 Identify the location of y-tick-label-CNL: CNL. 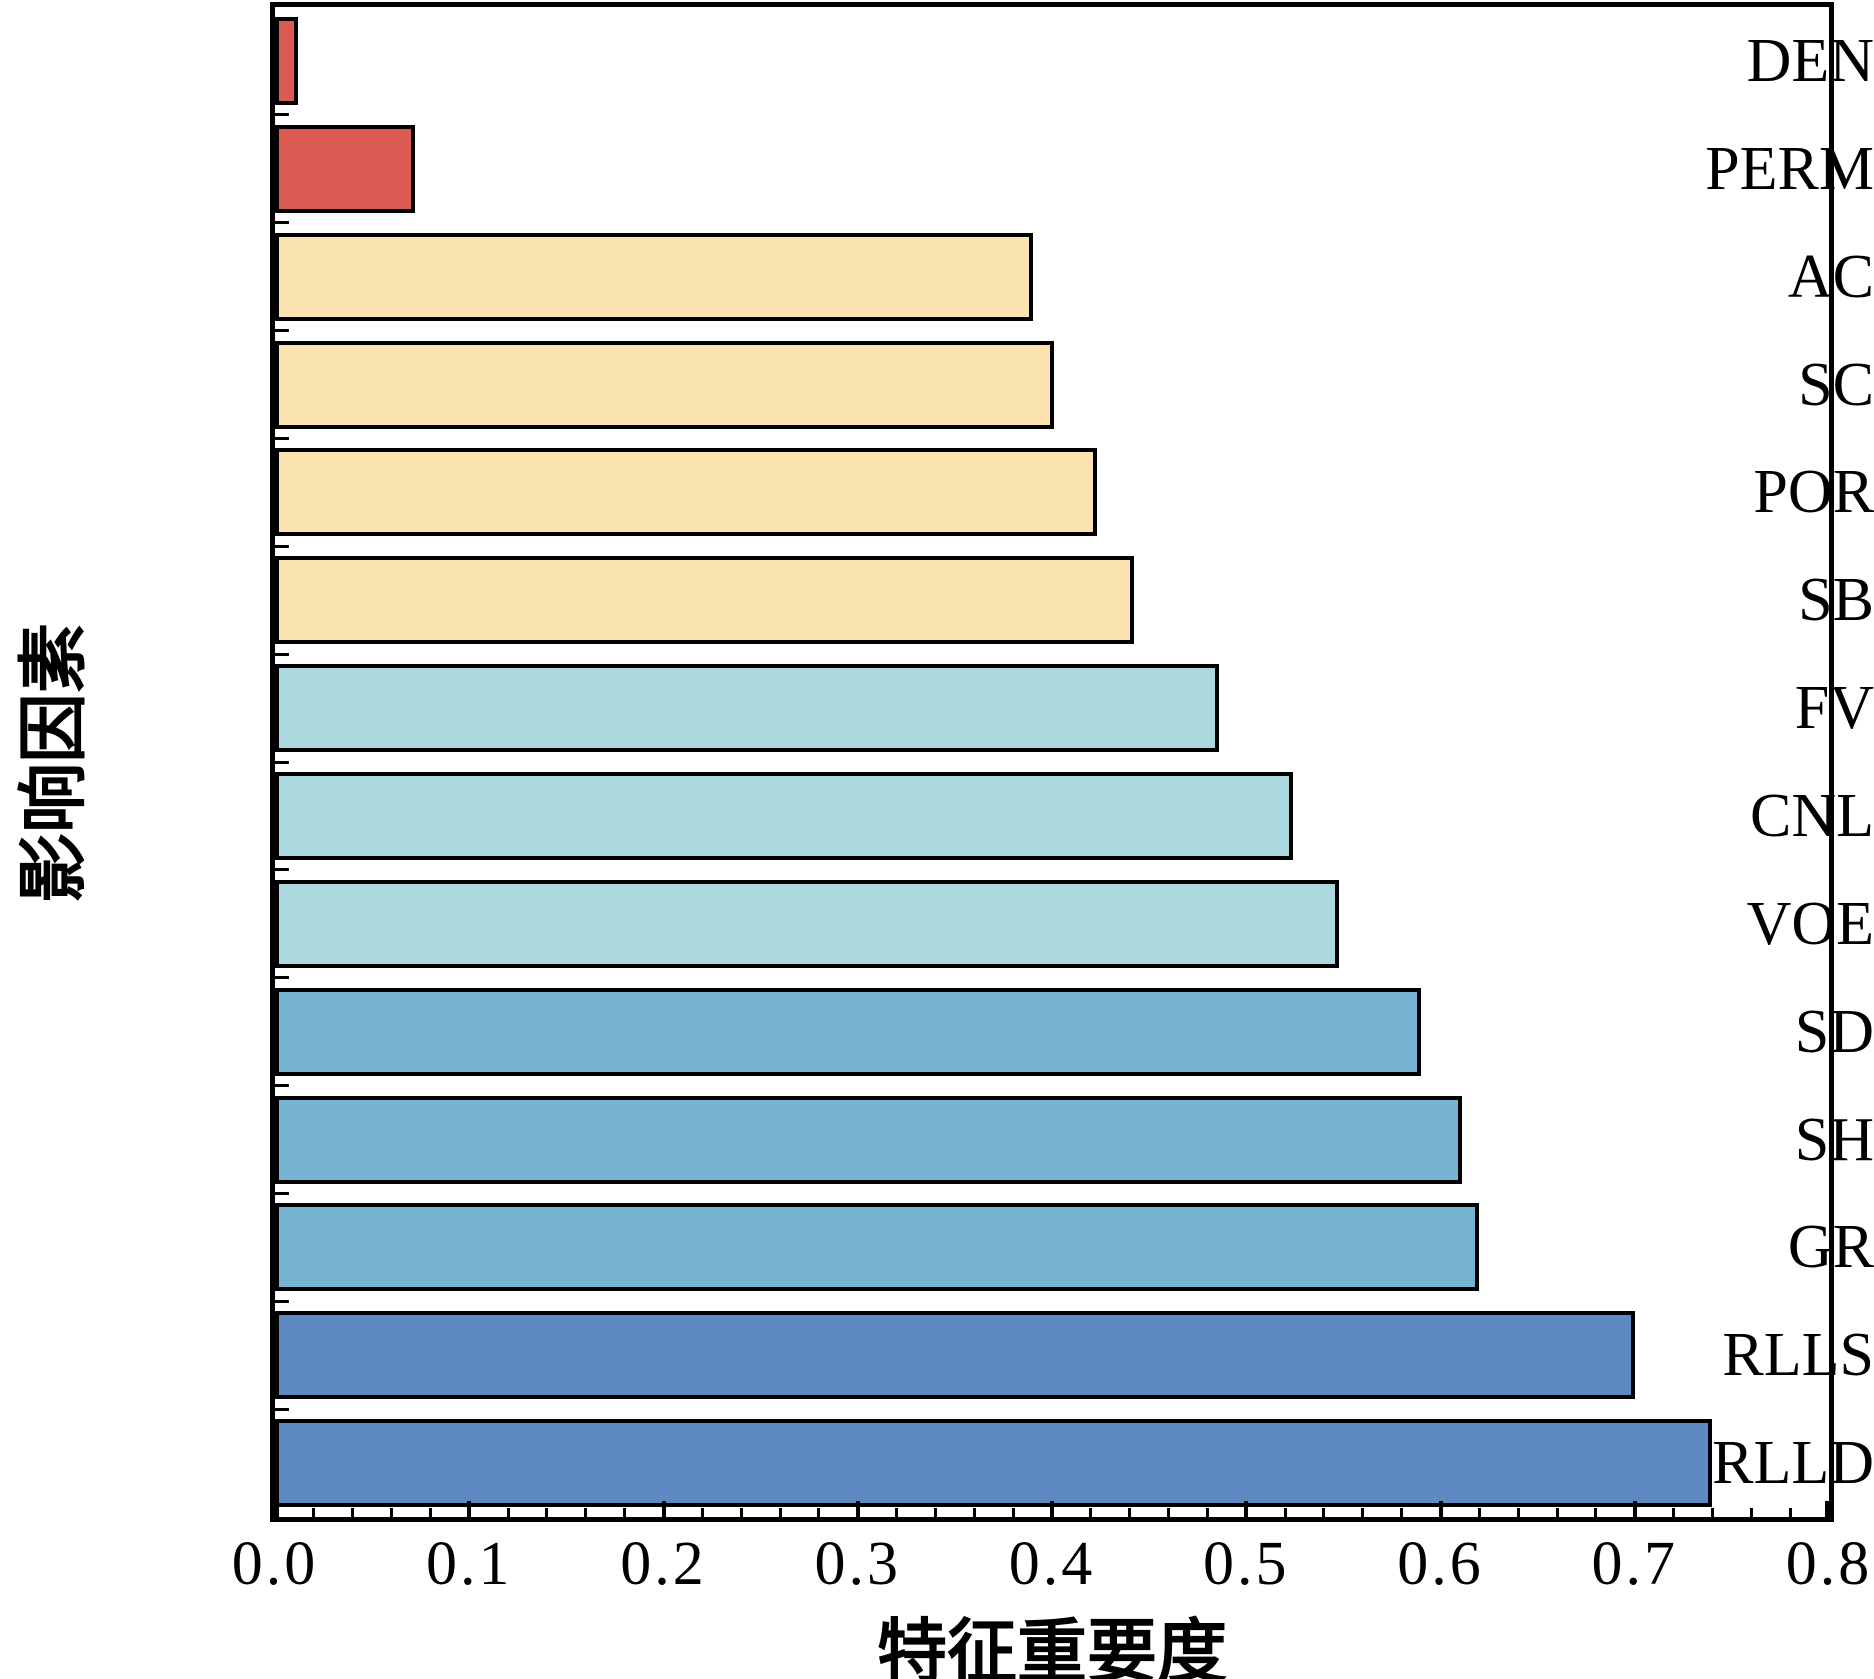
(1812, 815).